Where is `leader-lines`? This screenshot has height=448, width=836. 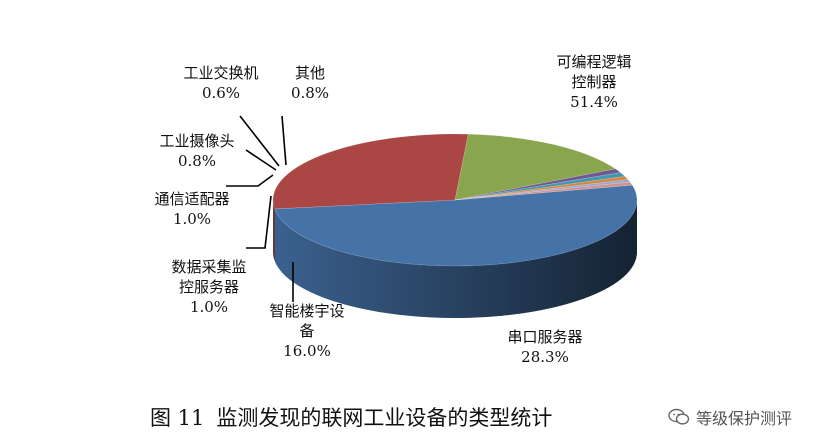
leader-lines is located at coordinates (260, 208).